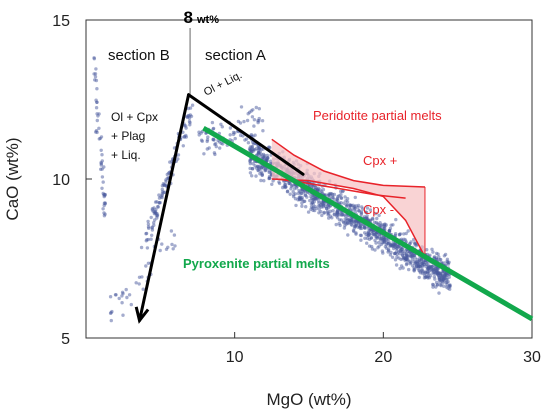 This screenshot has height=417, width=550. I want to click on y-tick-label: 5, so click(65, 339).